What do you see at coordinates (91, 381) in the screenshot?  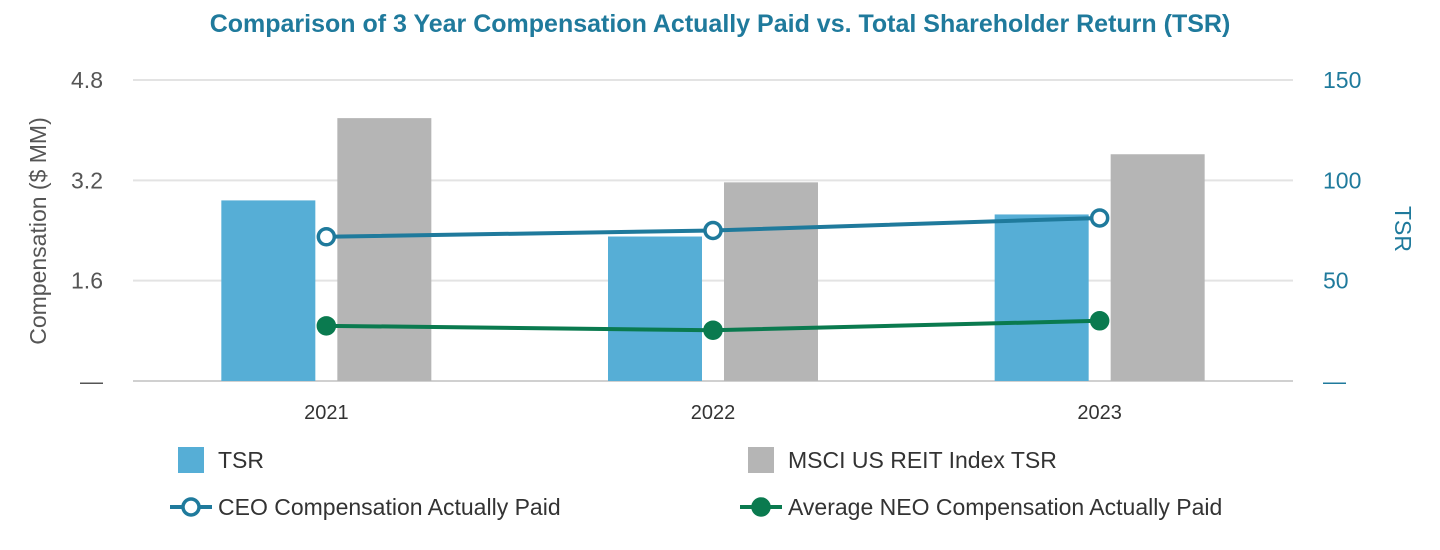 I see `y-tick-label-left: —` at bounding box center [91, 381].